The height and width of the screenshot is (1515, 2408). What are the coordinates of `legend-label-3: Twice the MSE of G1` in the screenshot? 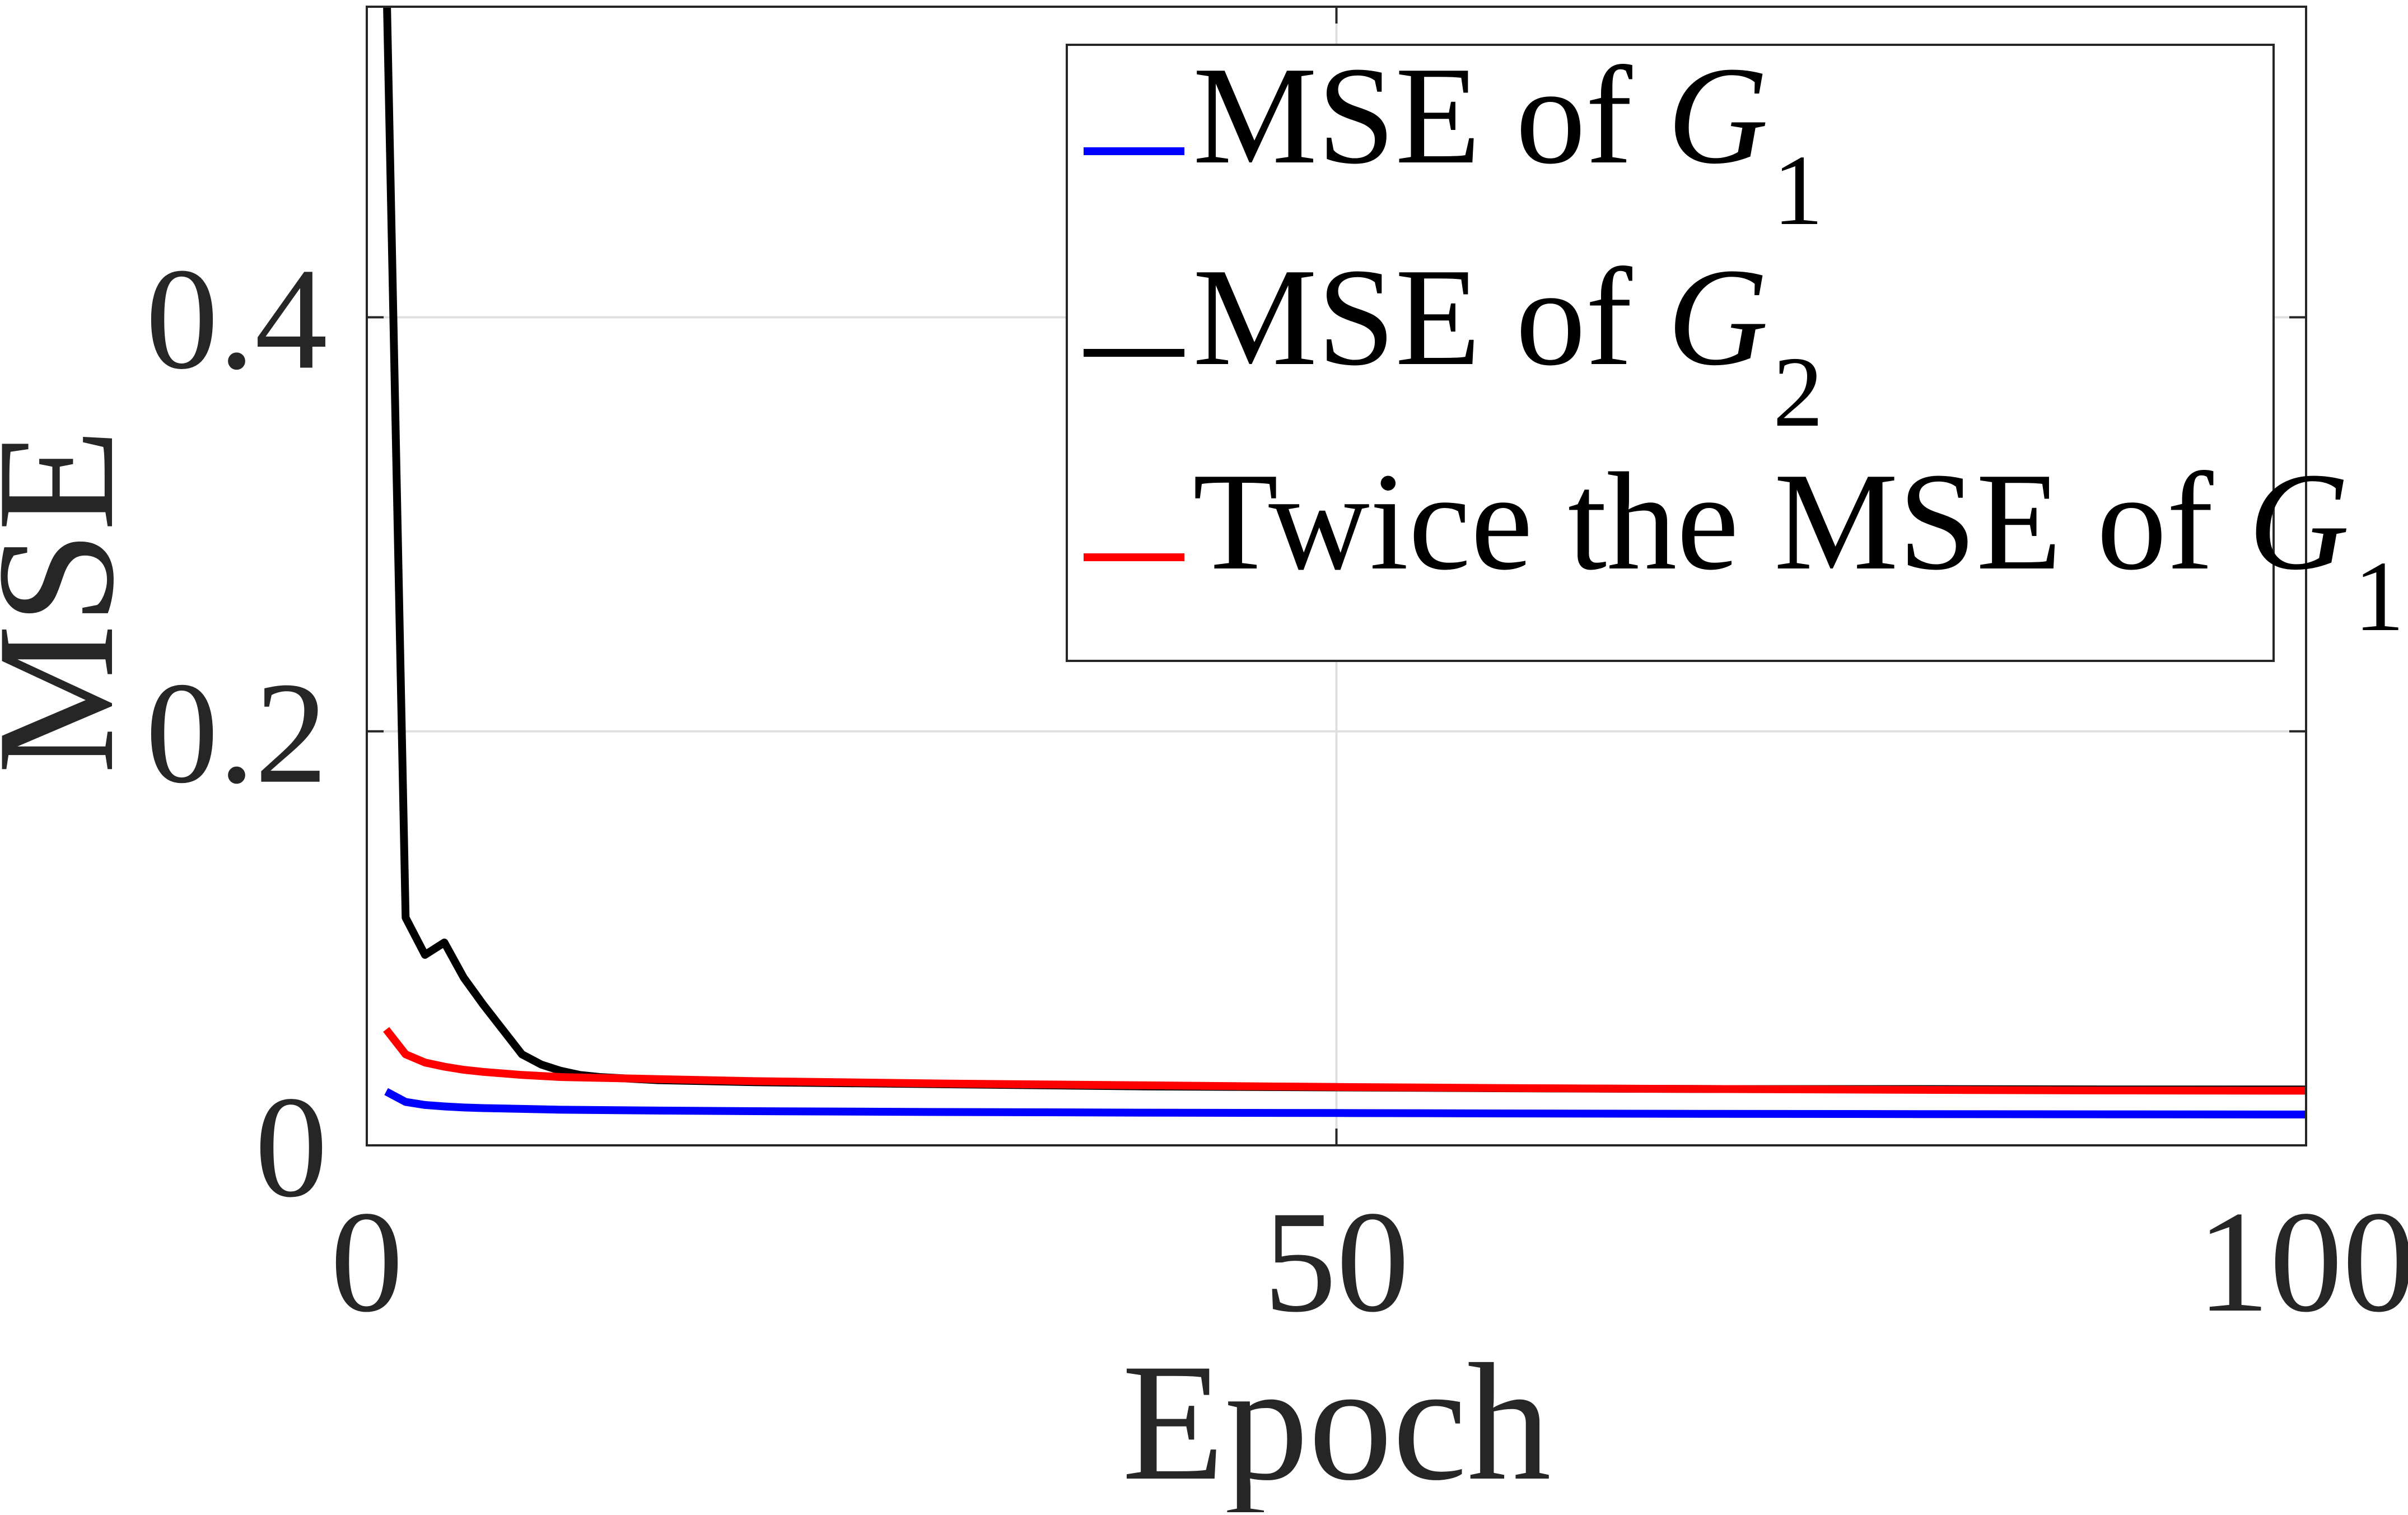 It's located at (1799, 548).